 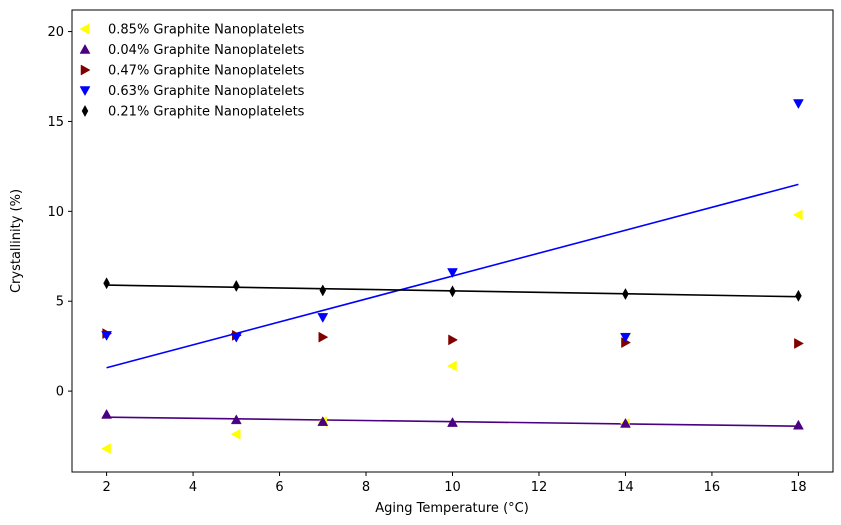 What do you see at coordinates (206, 30) in the screenshot?
I see `legend-label: 0.85% Graphite Nanoplatelets` at bounding box center [206, 30].